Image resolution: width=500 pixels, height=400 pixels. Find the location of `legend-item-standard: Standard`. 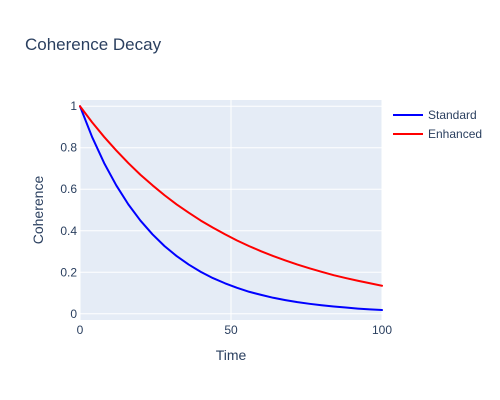

legend-item-standard: Standard is located at coordinates (435, 115).